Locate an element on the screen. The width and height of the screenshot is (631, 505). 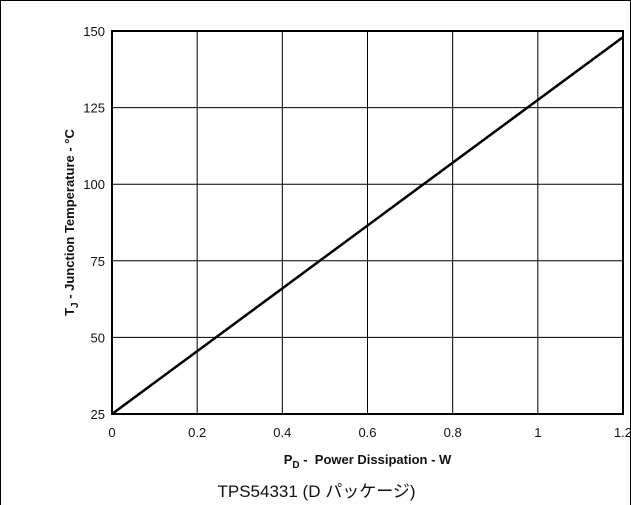
x-tick-label: 0 is located at coordinates (111, 432).